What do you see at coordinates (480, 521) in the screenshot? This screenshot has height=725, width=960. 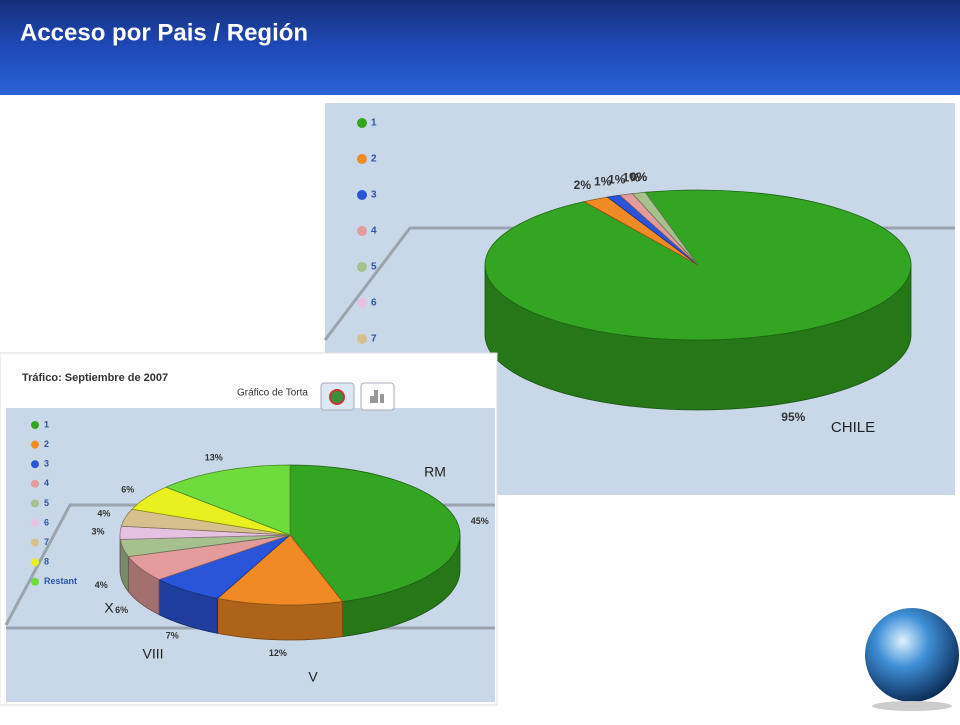 I see `value-label: 45%` at bounding box center [480, 521].